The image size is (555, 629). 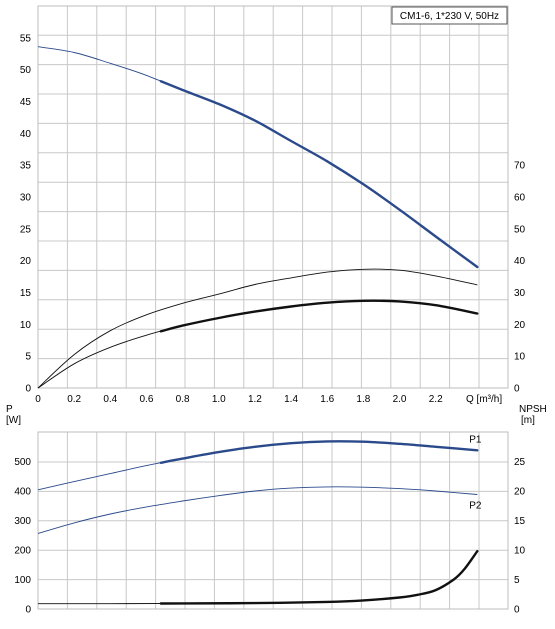 I want to click on x-tick-label: 0.2, so click(x=74, y=399).